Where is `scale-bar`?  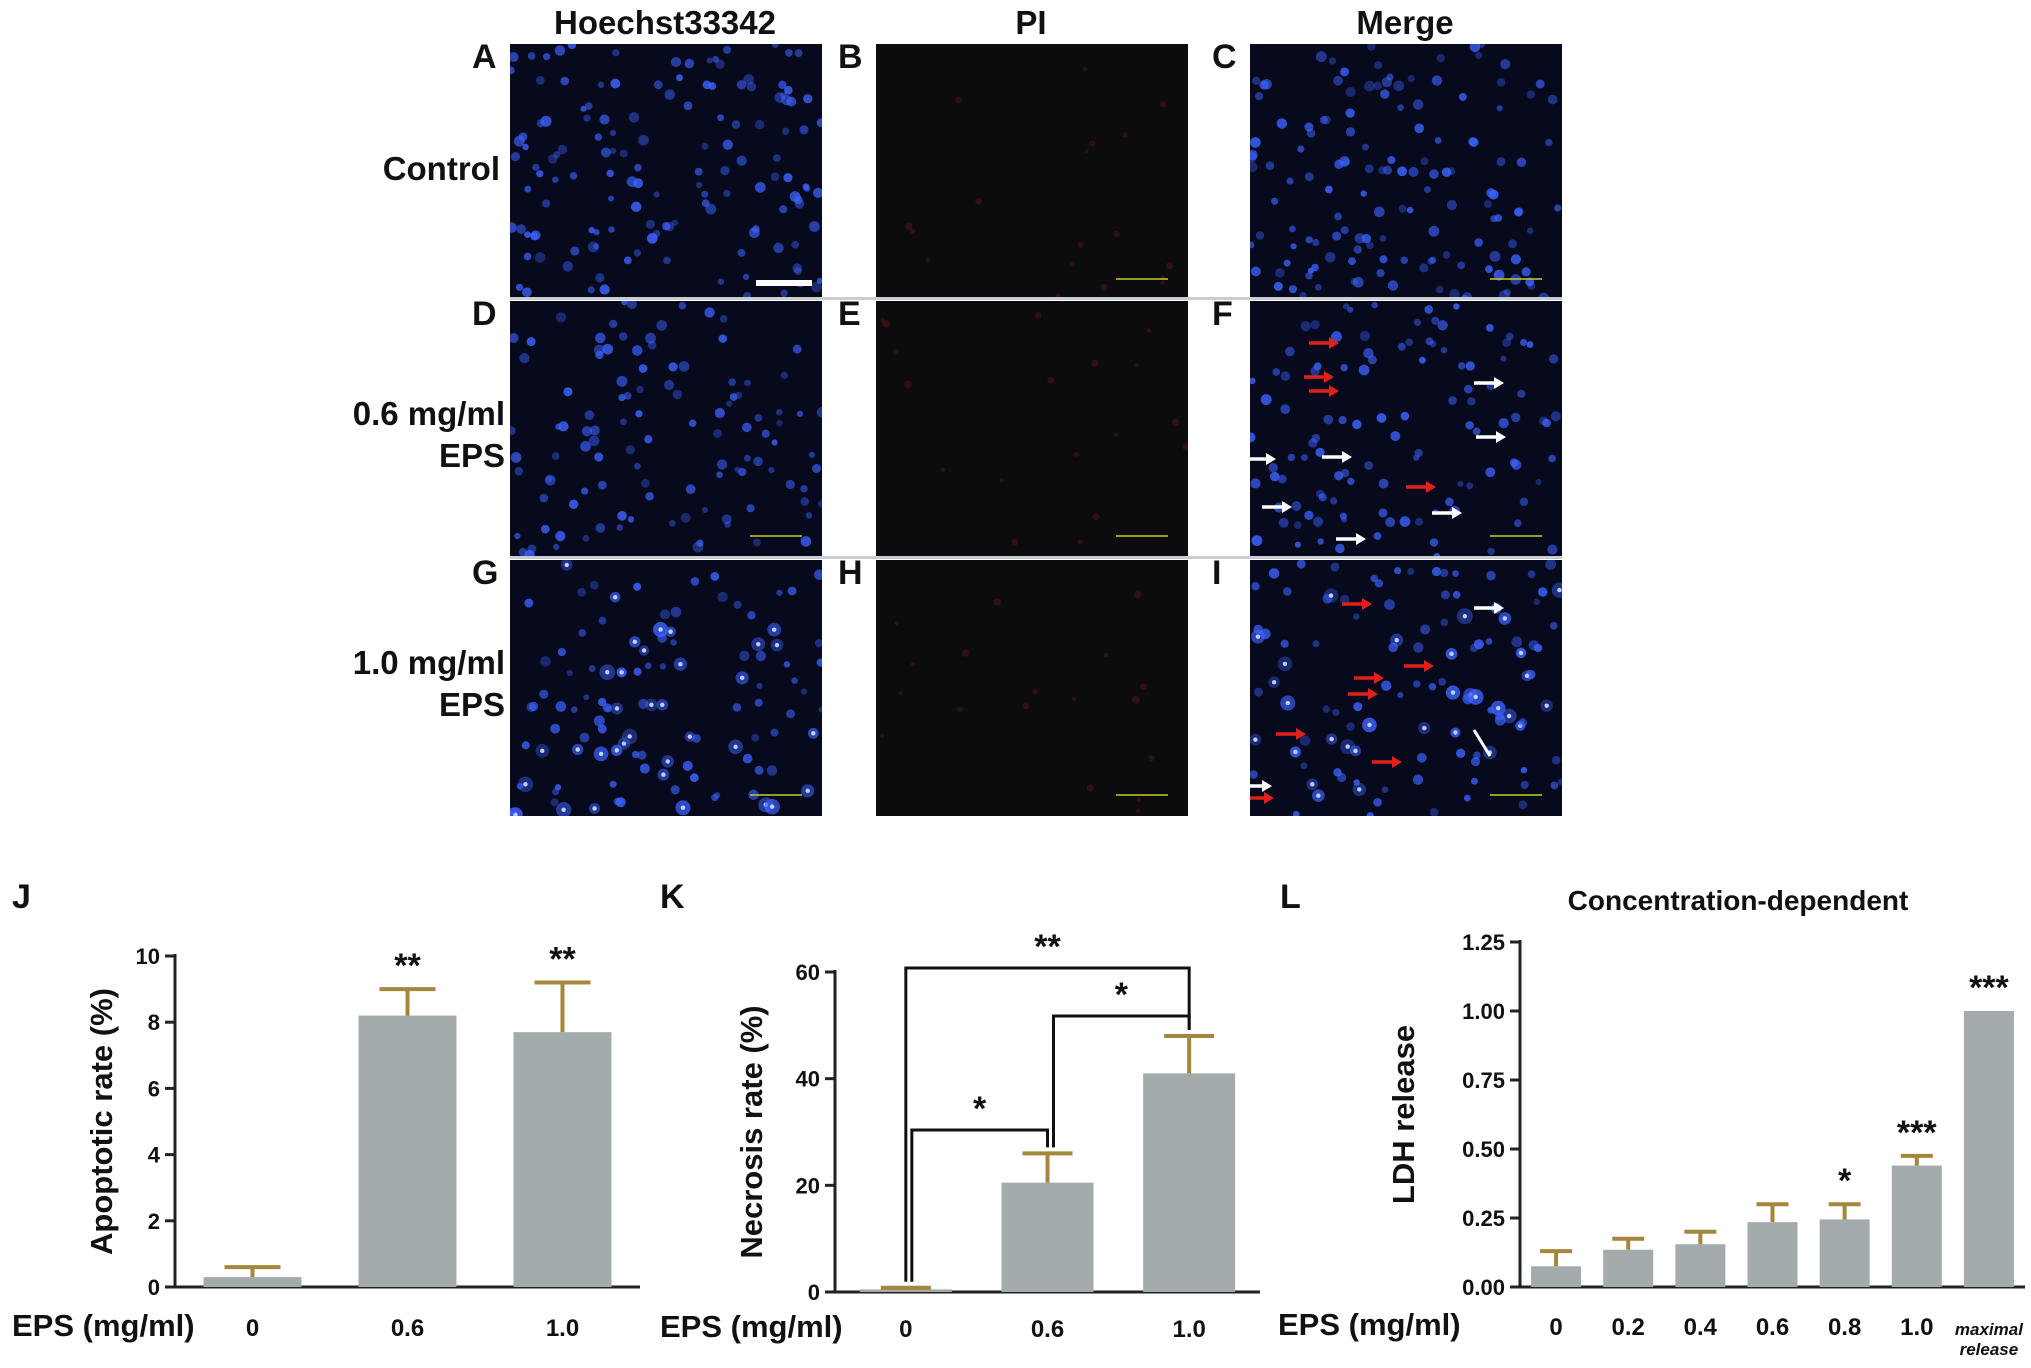
scale-bar is located at coordinates (1142, 795).